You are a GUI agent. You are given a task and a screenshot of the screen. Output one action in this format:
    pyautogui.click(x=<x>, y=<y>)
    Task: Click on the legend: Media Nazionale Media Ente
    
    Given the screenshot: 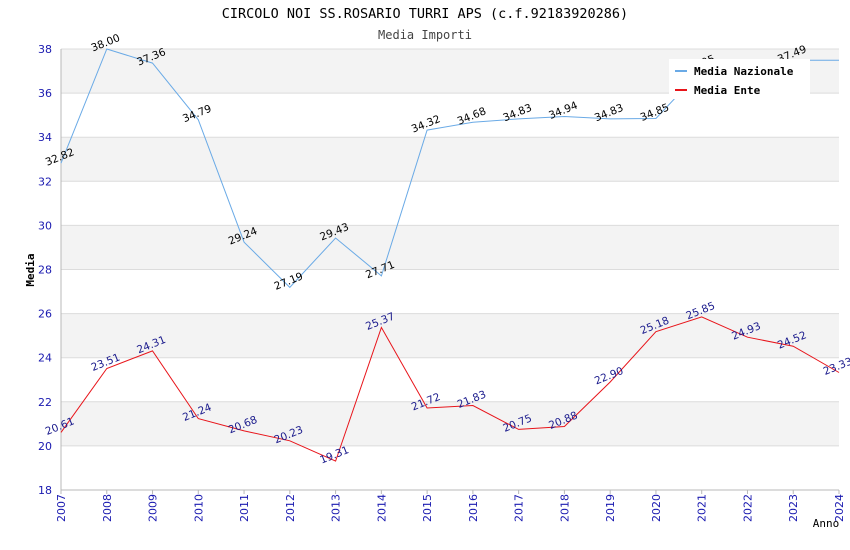 What is the action you would take?
    pyautogui.click(x=739, y=79)
    